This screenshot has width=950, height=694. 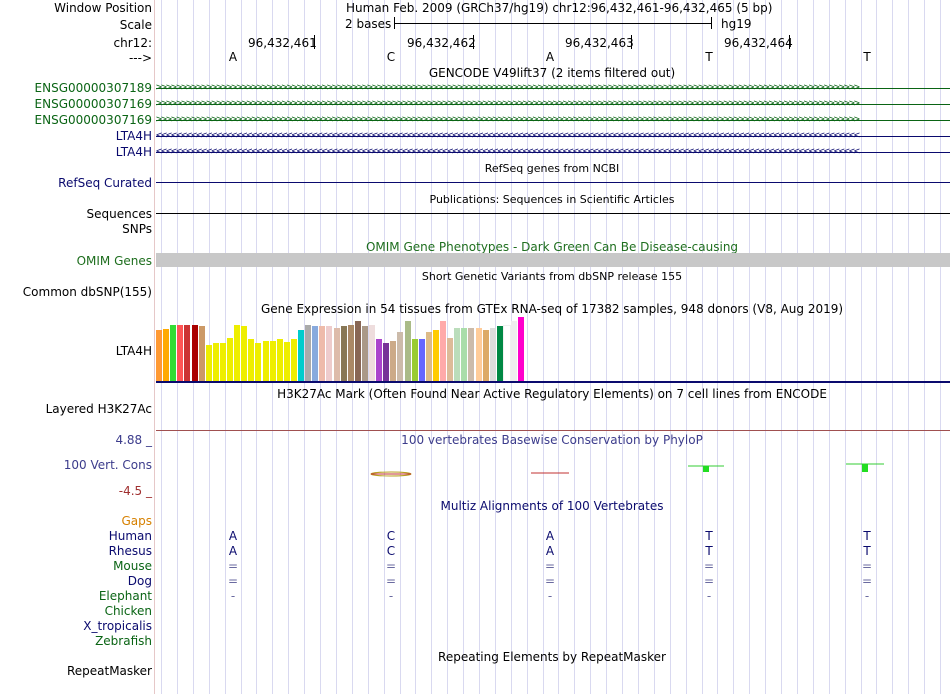 I want to click on species-label: Rhesus, so click(x=130, y=551).